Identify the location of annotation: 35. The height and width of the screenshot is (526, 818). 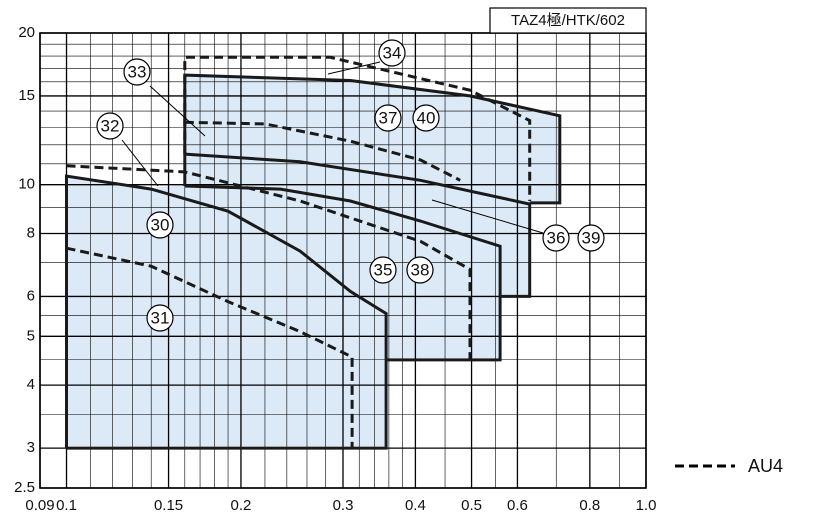
(383, 269).